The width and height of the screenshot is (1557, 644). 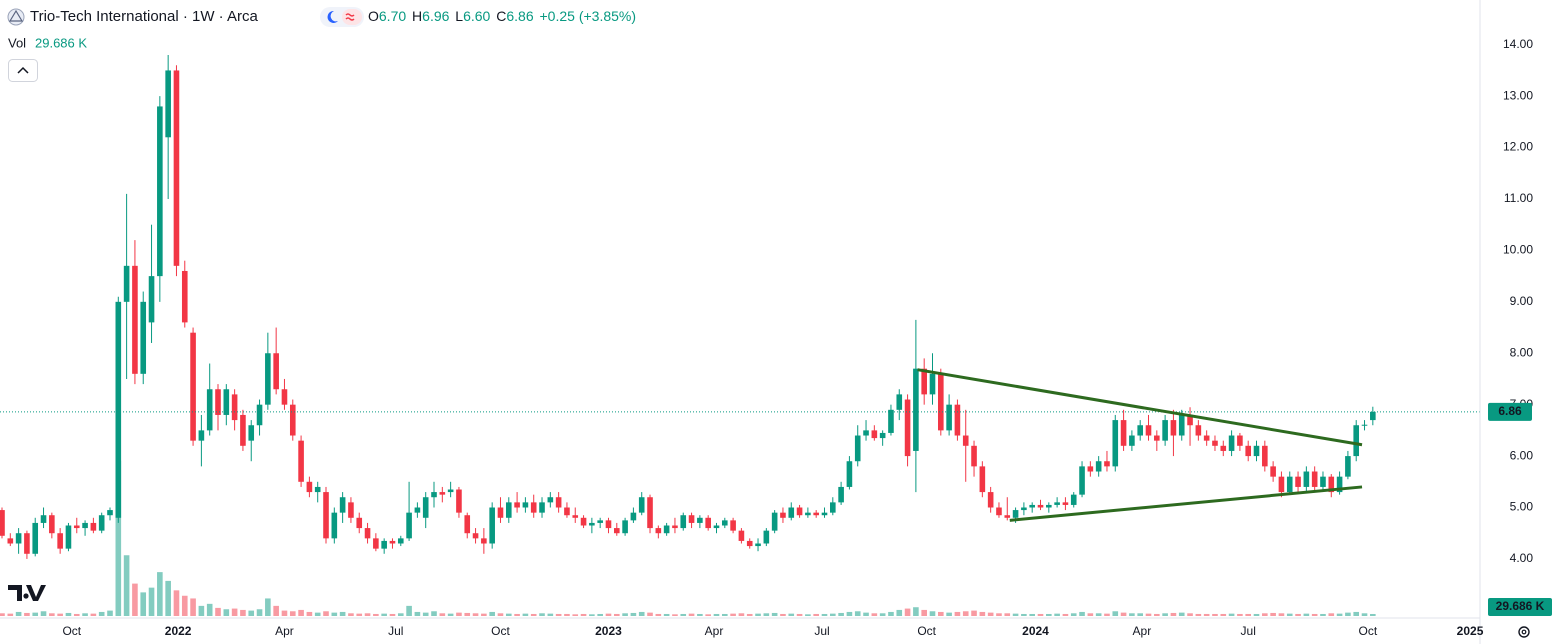 What do you see at coordinates (23, 70) in the screenshot?
I see `collapse-button` at bounding box center [23, 70].